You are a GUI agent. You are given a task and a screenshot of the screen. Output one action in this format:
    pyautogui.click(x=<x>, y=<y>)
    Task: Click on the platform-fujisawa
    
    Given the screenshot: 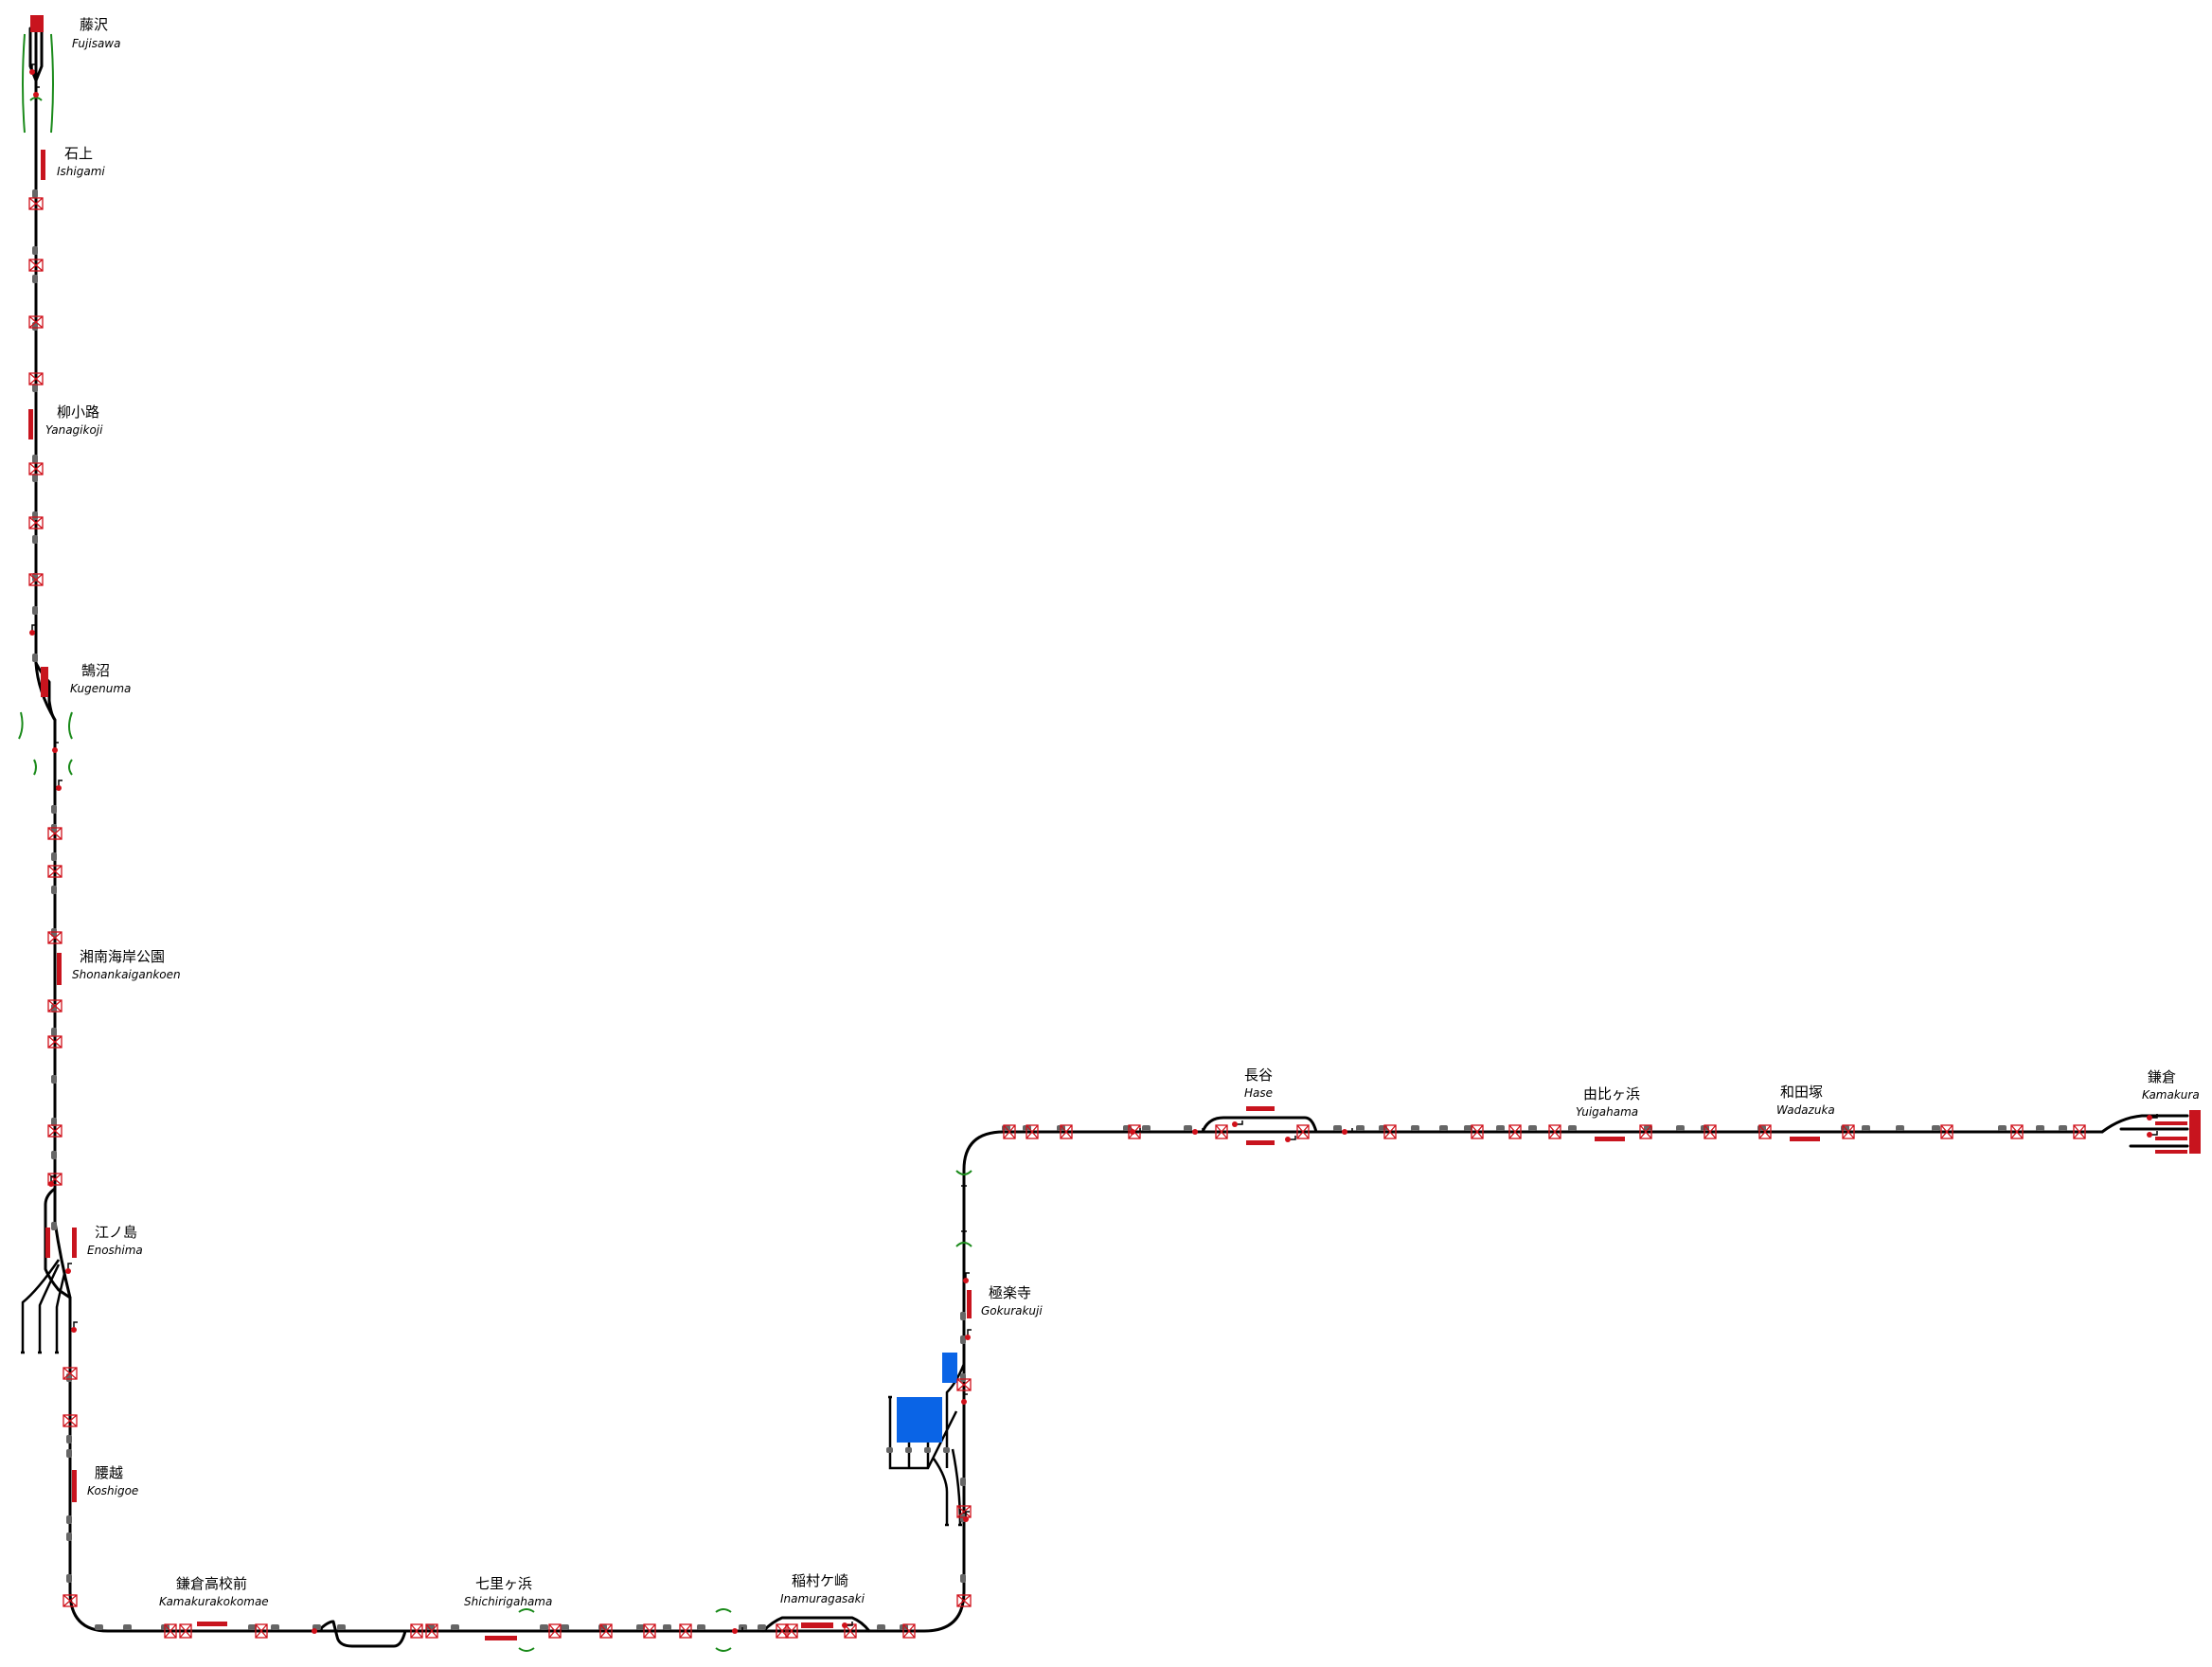 What is the action you would take?
    pyautogui.click(x=37, y=24)
    